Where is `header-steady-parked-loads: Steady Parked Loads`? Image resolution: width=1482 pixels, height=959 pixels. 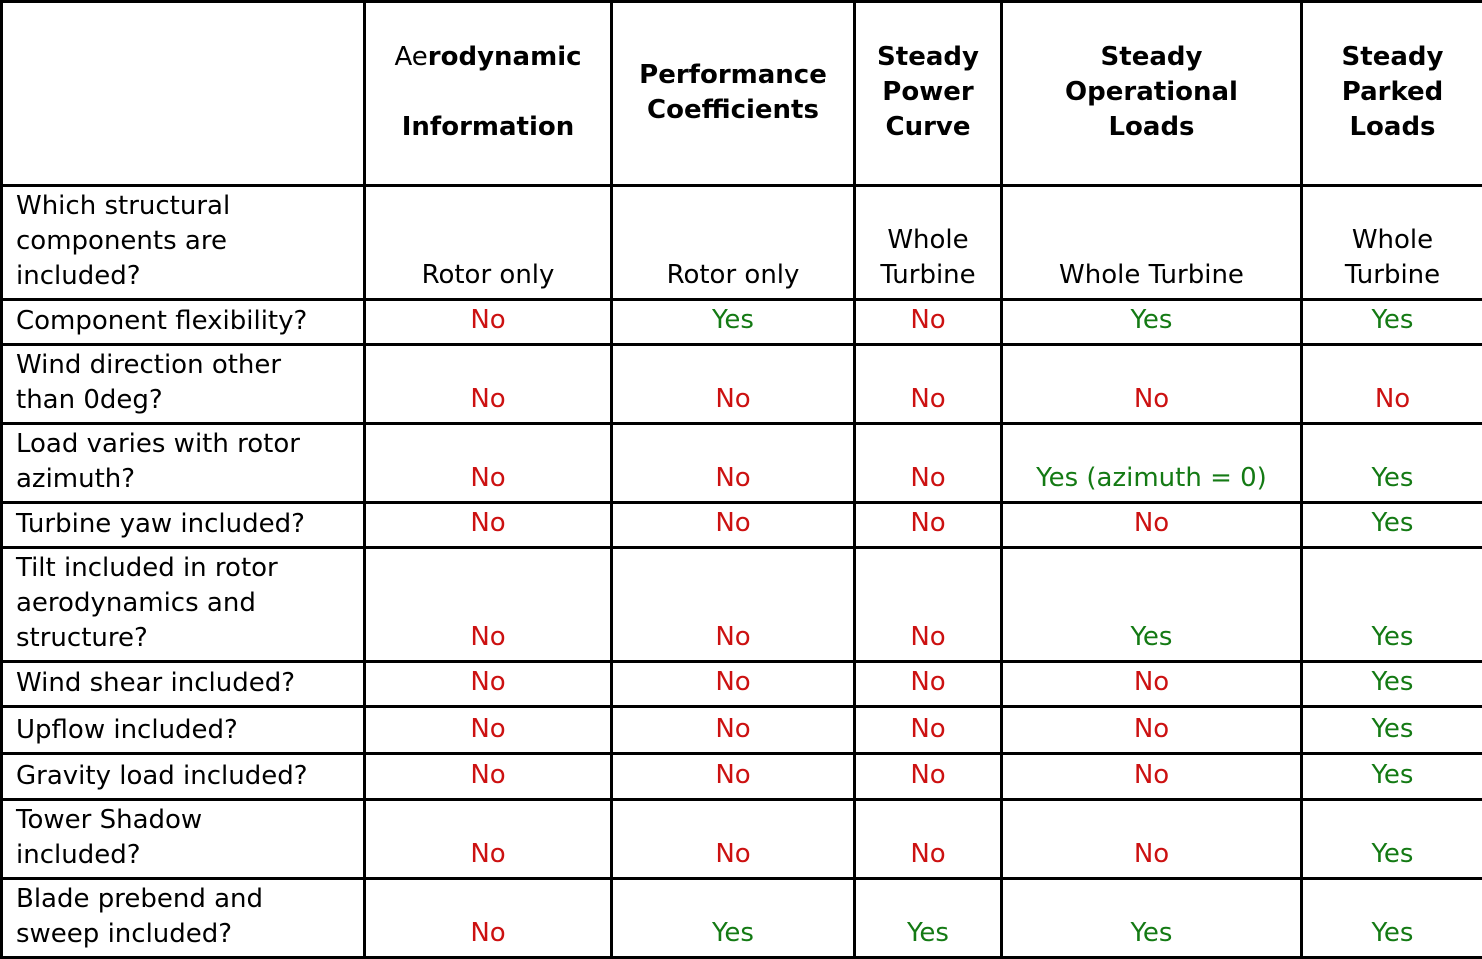
header-steady-parked-loads: Steady Parked Loads is located at coordinates (1392, 94).